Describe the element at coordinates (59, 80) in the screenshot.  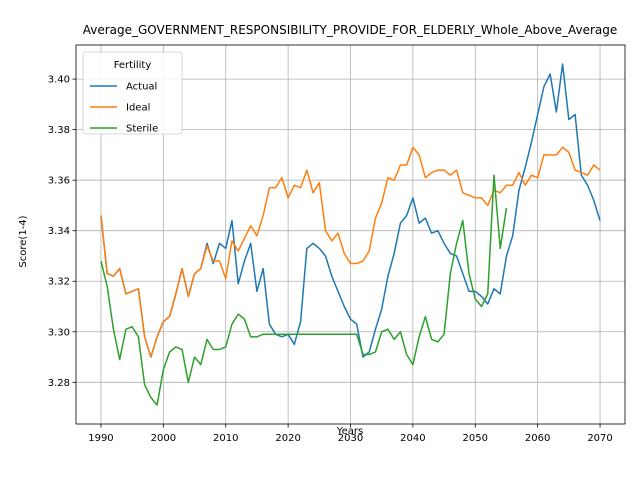
I see `y-tick-label: 3.40` at that location.